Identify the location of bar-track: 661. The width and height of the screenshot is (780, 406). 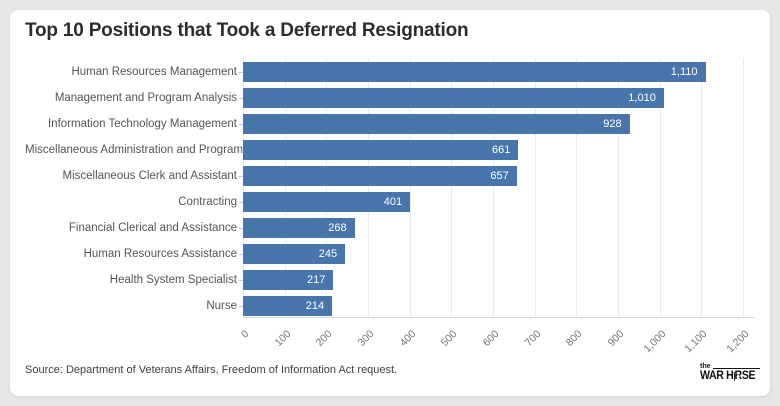
(506, 150).